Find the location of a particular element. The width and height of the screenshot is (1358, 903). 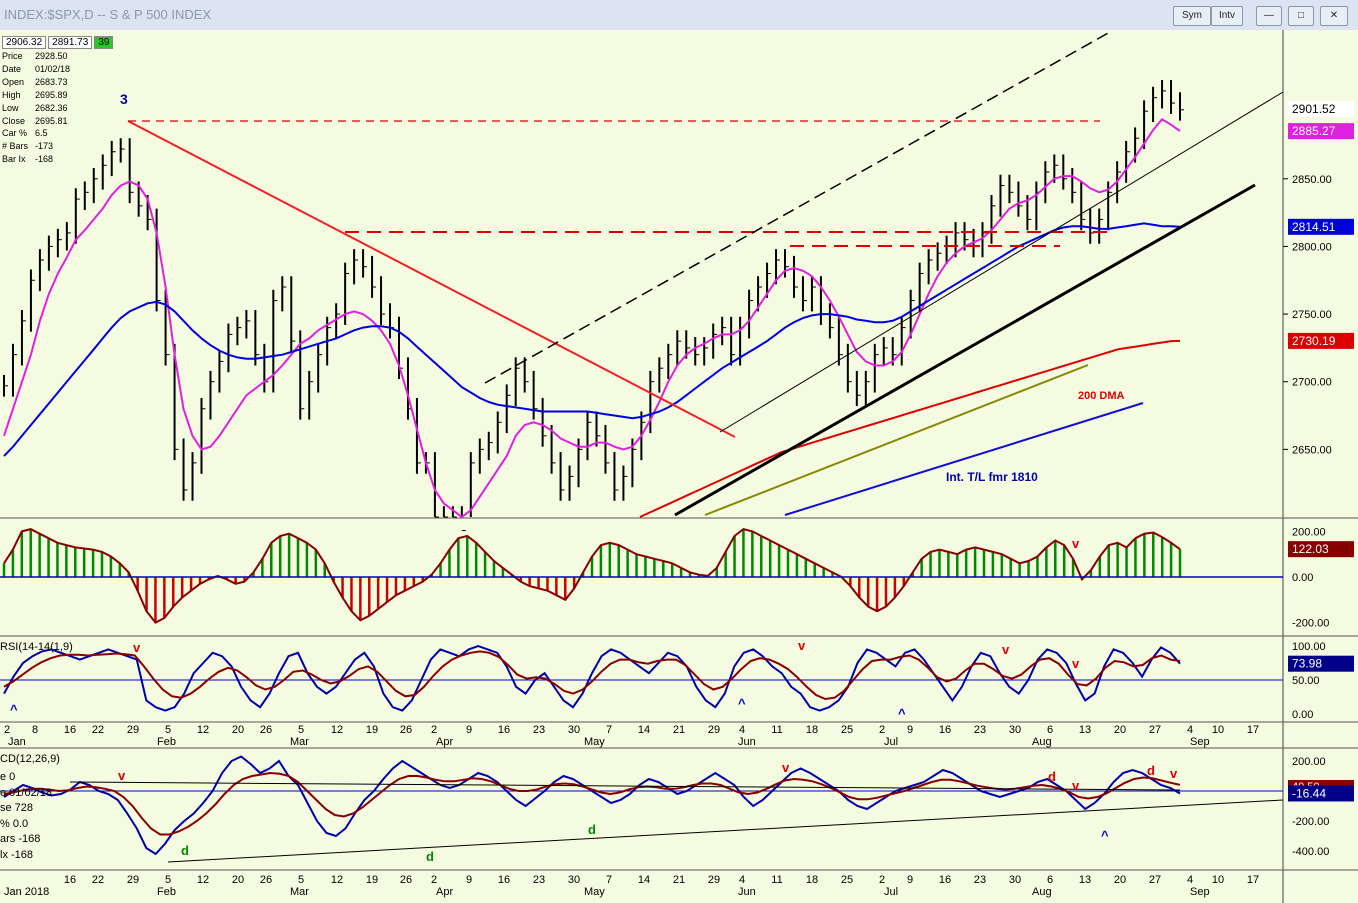

info-row: Low 2682.36 is located at coordinates (35, 107).